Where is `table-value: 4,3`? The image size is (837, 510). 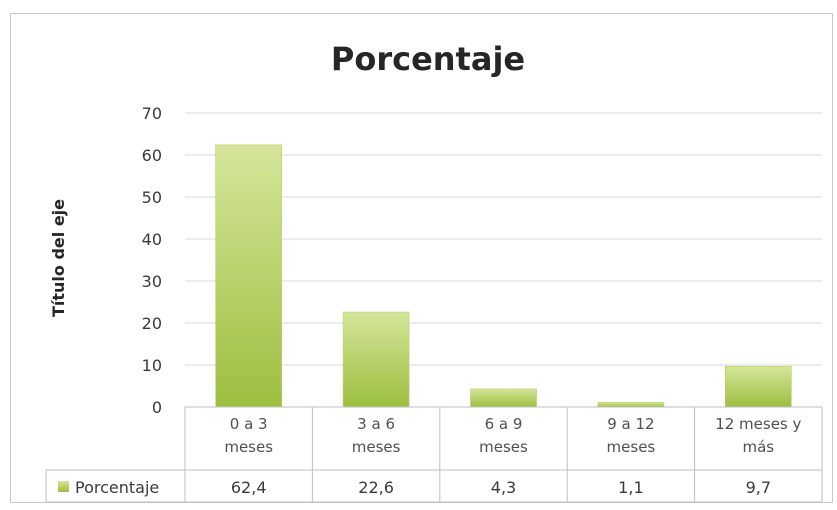 table-value: 4,3 is located at coordinates (503, 487).